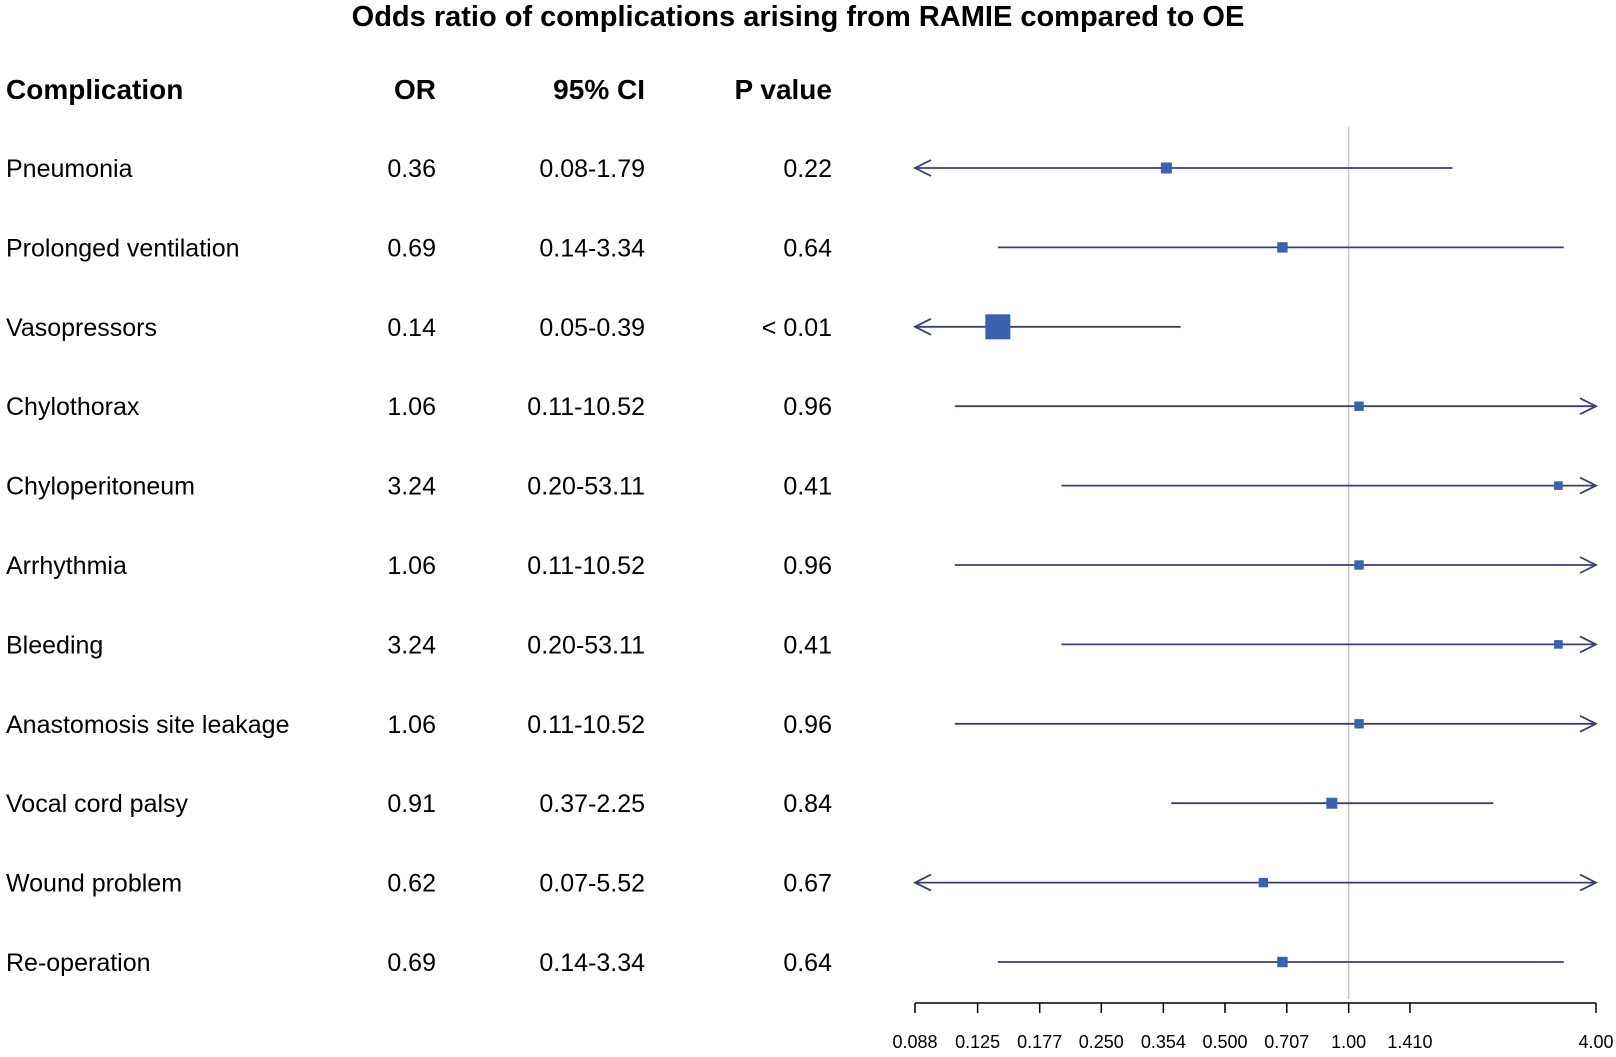  I want to click on header-or: OR, so click(415, 89).